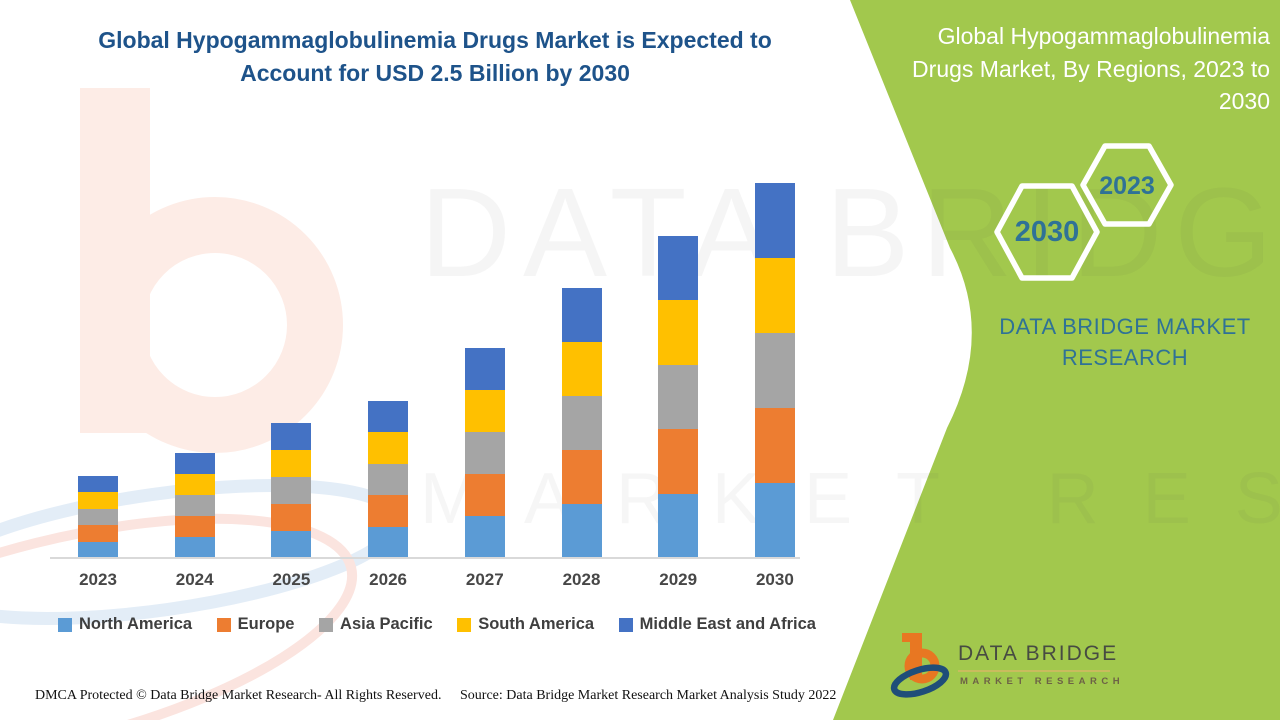  Describe the element at coordinates (194, 463) in the screenshot. I see `bar-segment-2024-middle-east-and-africa` at that location.